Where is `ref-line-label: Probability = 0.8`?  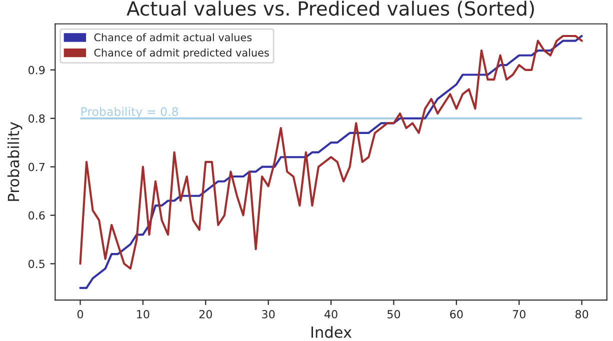
ref-line-label: Probability = 0.8 is located at coordinates (129, 112).